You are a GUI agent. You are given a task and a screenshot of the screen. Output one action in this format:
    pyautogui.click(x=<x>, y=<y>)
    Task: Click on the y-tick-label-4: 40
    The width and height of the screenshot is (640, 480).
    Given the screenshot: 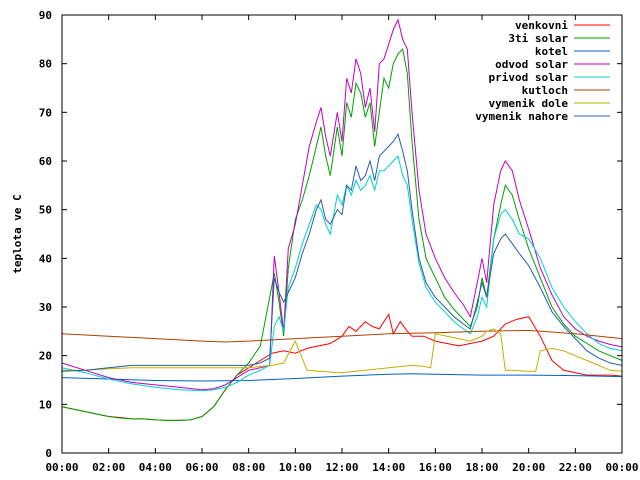 What is the action you would take?
    pyautogui.click(x=45, y=258)
    